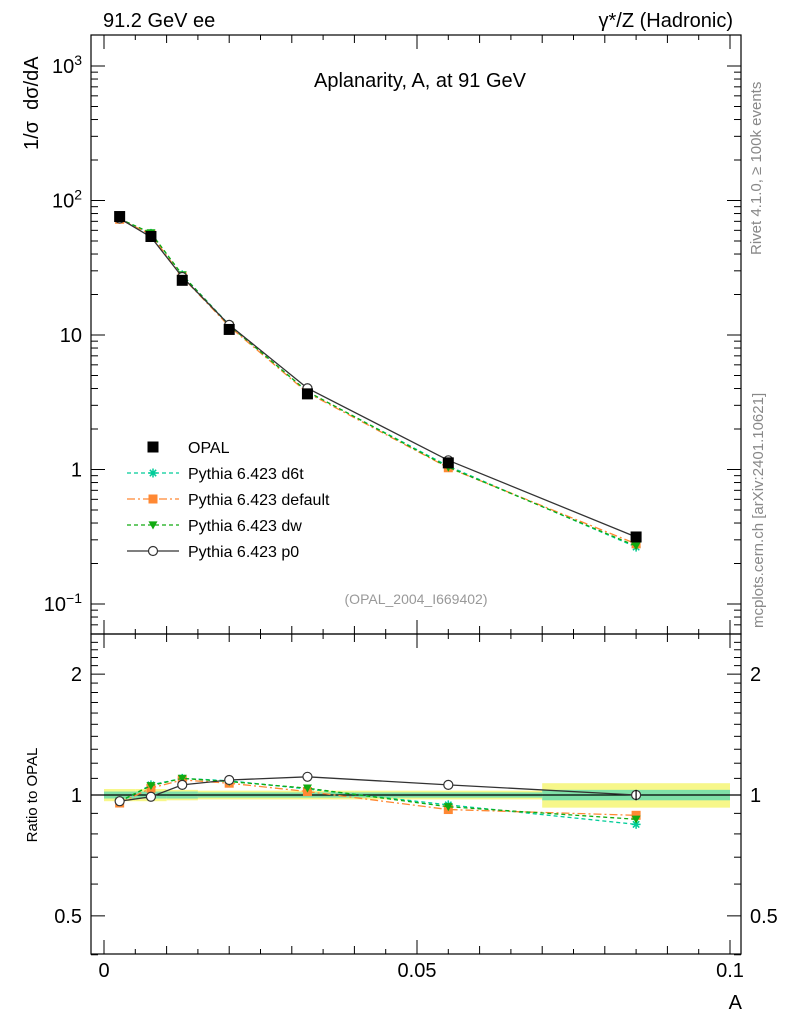 Image resolution: width=786 pixels, height=1024 pixels. What do you see at coordinates (76, 796) in the screenshot?
I see `ratio-tick-label-left: 1` at bounding box center [76, 796].